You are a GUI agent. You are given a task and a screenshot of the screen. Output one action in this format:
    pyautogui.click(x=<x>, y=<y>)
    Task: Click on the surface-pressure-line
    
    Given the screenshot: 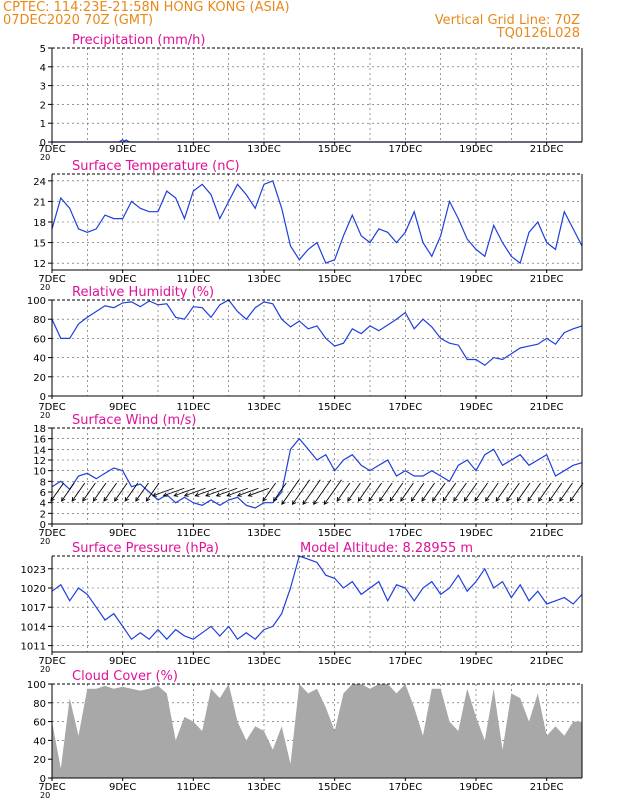 What is the action you would take?
    pyautogui.click(x=317, y=598)
    